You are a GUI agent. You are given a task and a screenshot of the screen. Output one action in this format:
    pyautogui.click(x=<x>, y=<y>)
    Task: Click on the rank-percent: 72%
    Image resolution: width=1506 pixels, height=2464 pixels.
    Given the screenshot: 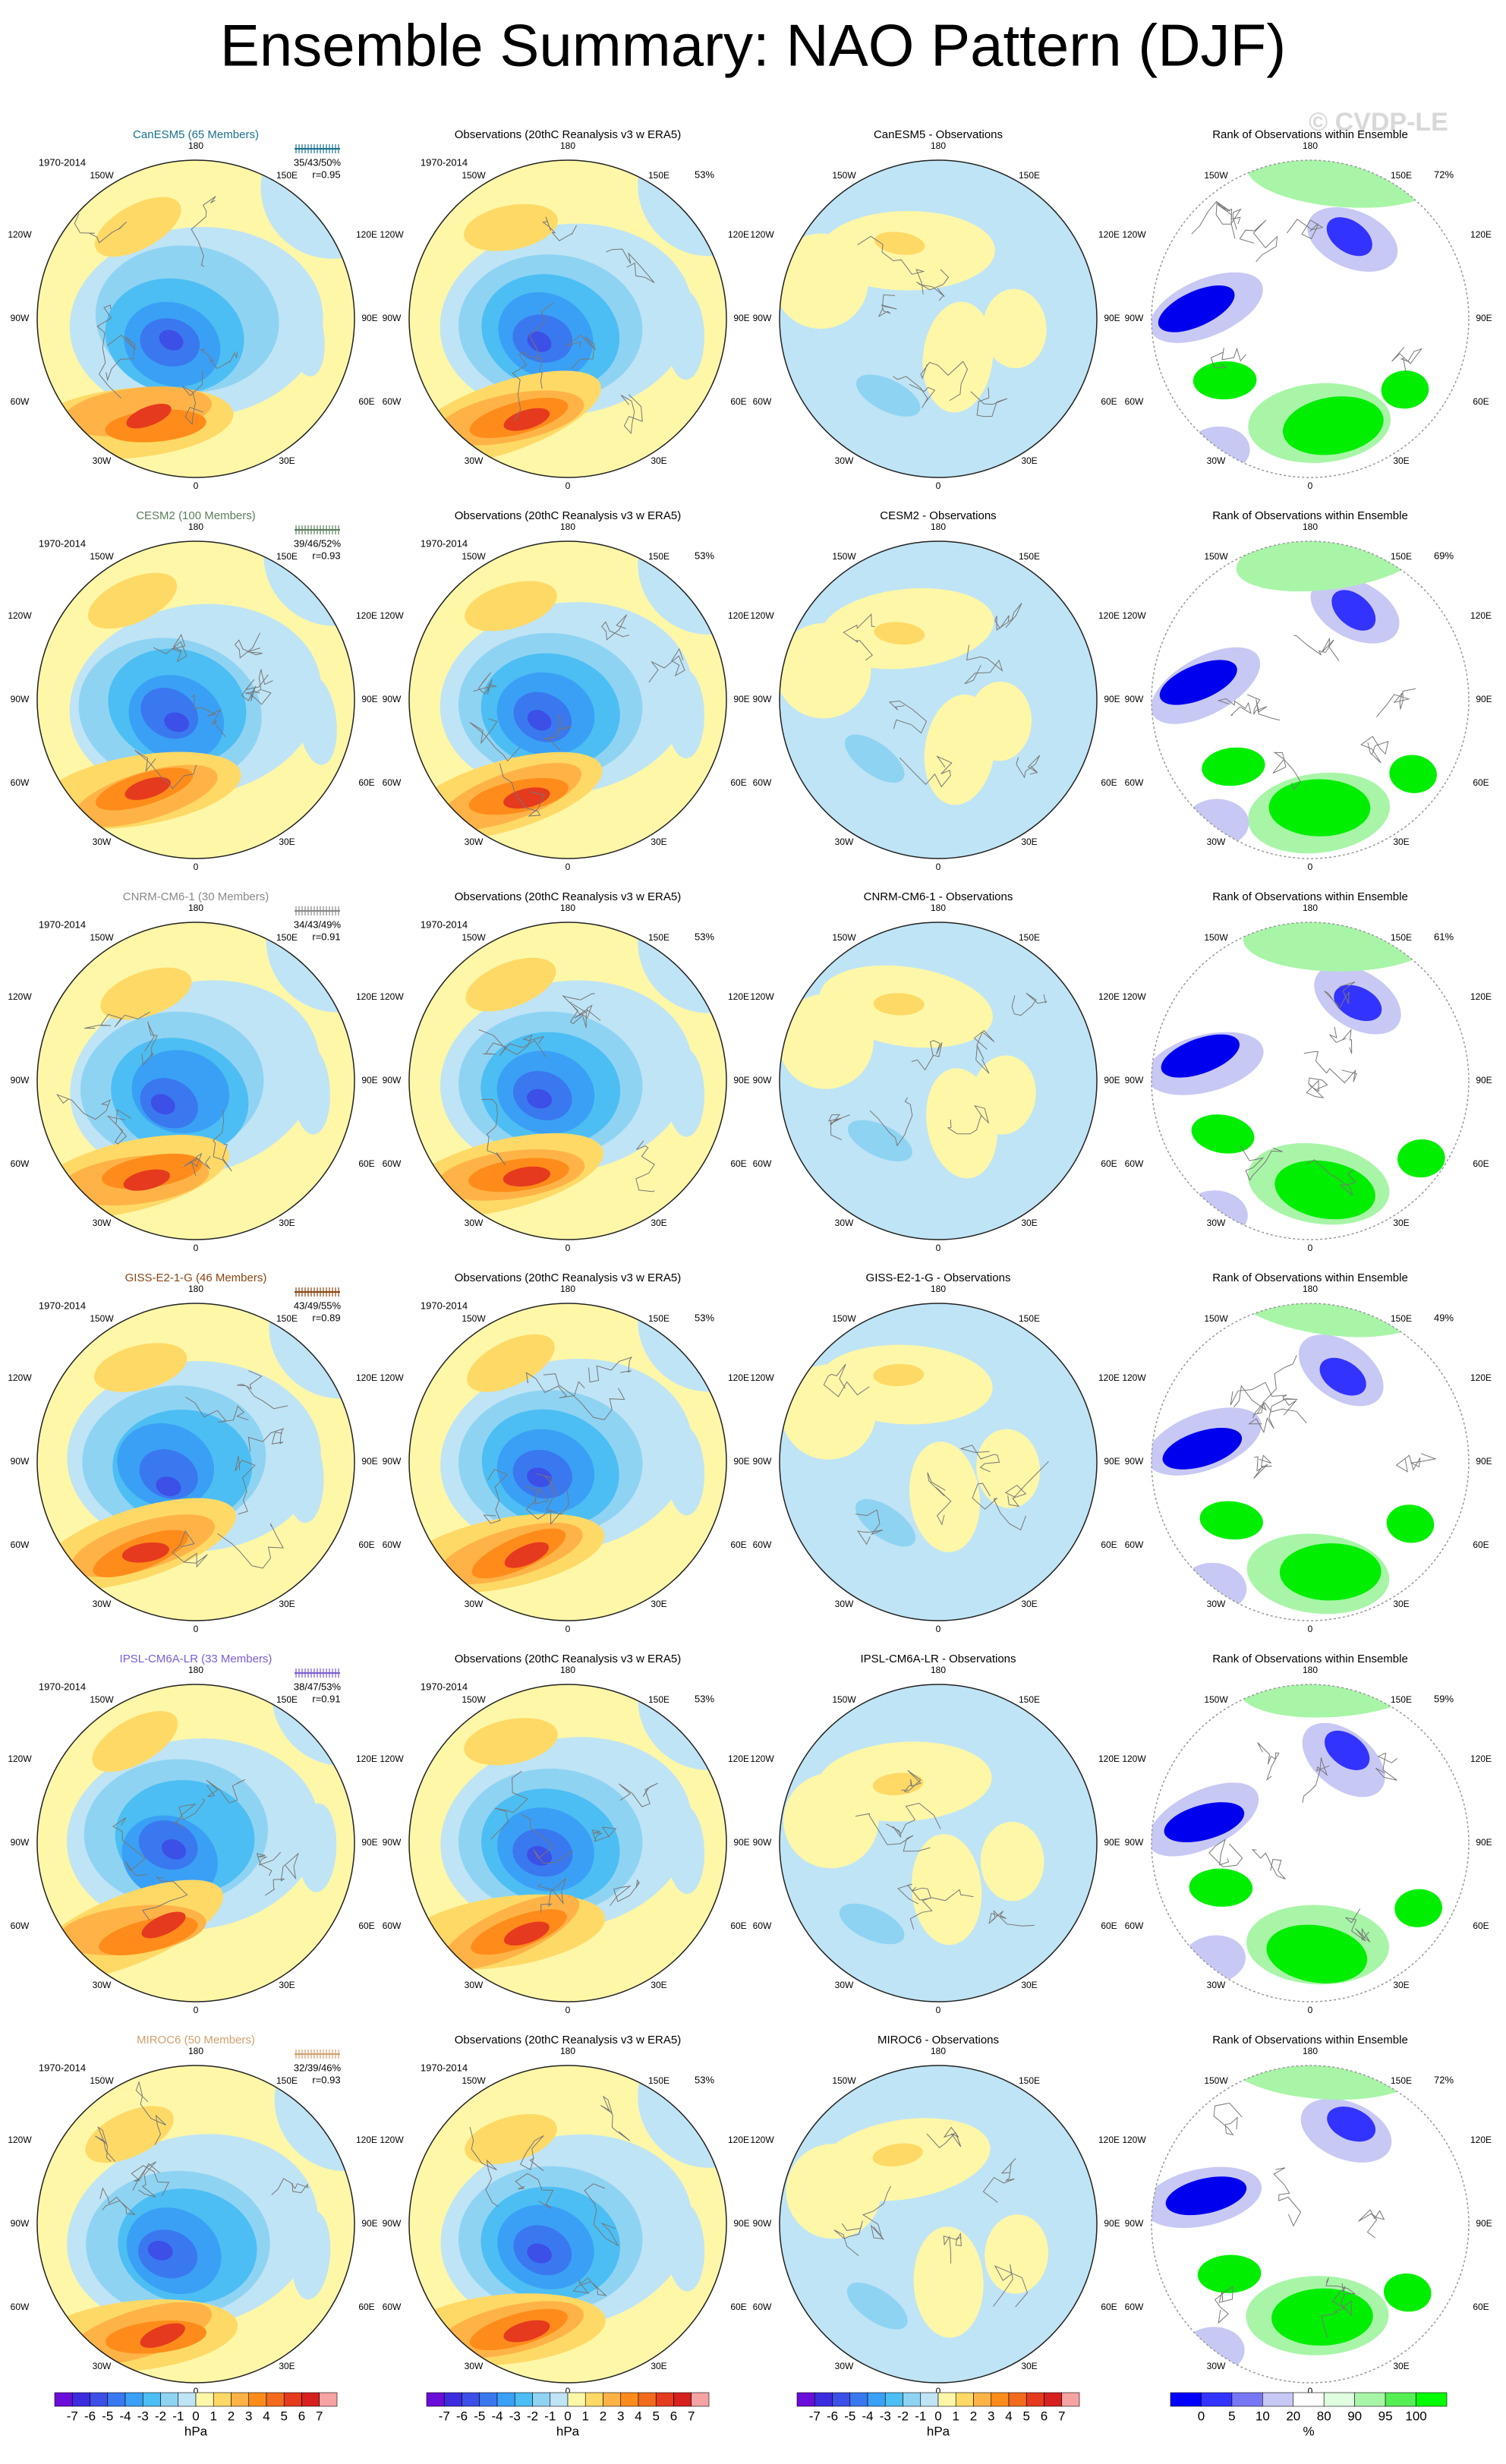 What is the action you would take?
    pyautogui.click(x=1444, y=2079)
    